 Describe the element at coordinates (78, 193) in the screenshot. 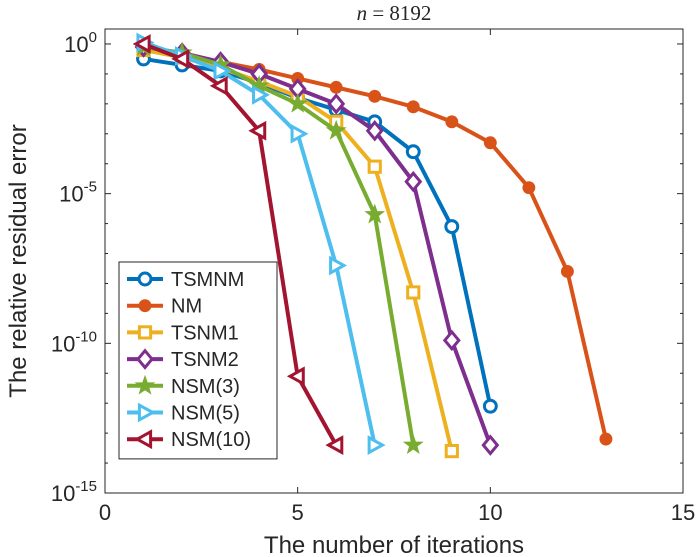

I see `y-tick-label: 10⁻⁵` at that location.